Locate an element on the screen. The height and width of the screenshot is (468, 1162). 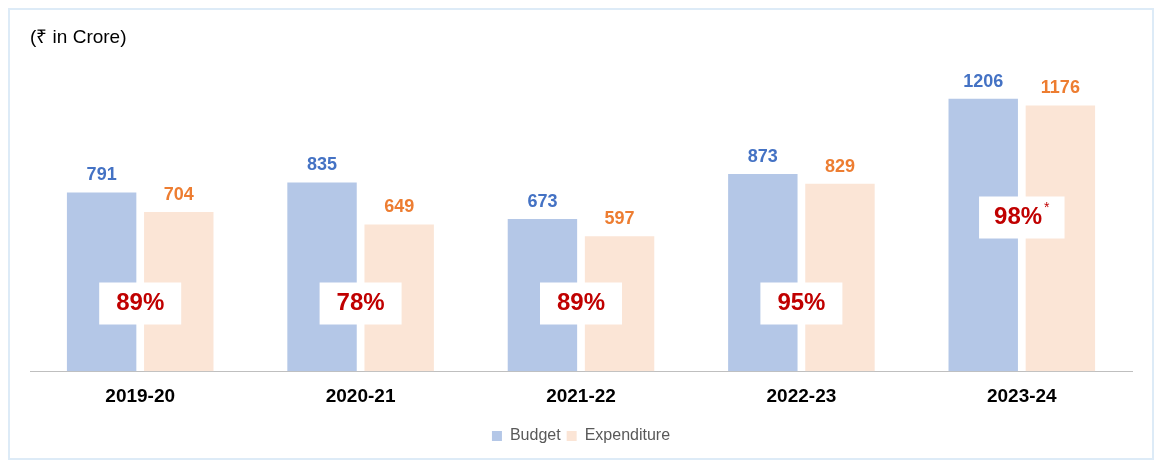
x-tick-label: 2019-20 is located at coordinates (140, 395).